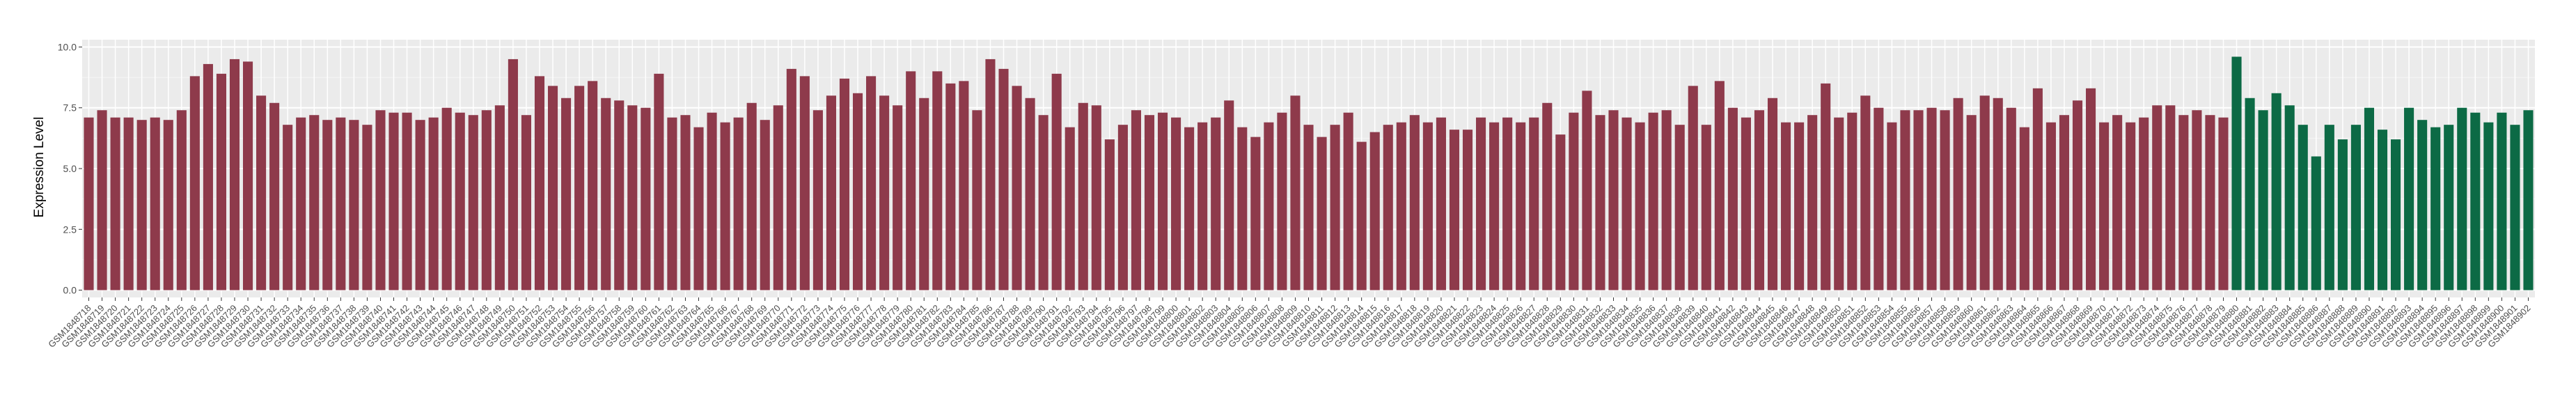 The height and width of the screenshot is (404, 2576). What do you see at coordinates (70, 229) in the screenshot?
I see `y-tick-label: 2.5` at bounding box center [70, 229].